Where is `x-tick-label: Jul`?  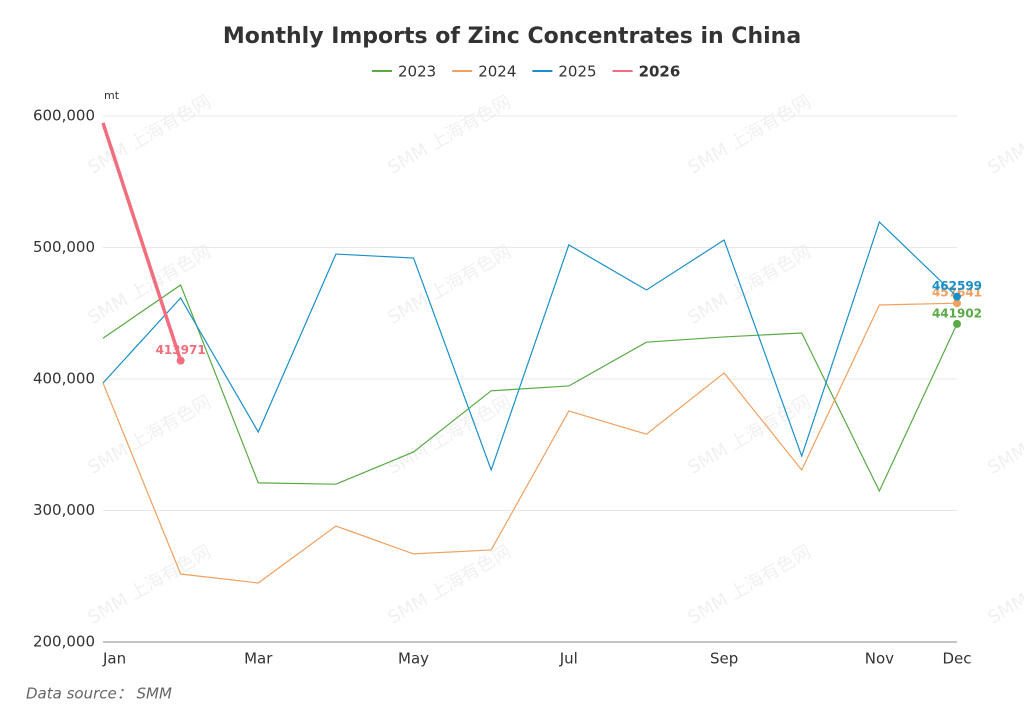
x-tick-label: Jul is located at coordinates (568, 659).